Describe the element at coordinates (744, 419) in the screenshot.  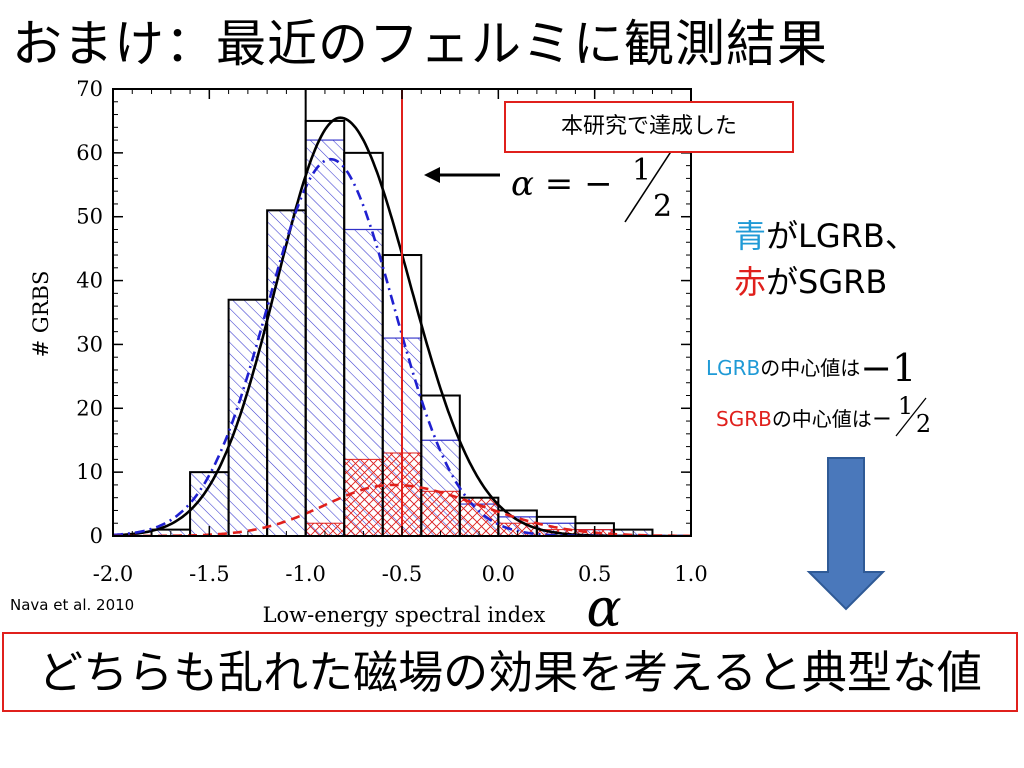
I see `sgrb-label: SGRB` at that location.